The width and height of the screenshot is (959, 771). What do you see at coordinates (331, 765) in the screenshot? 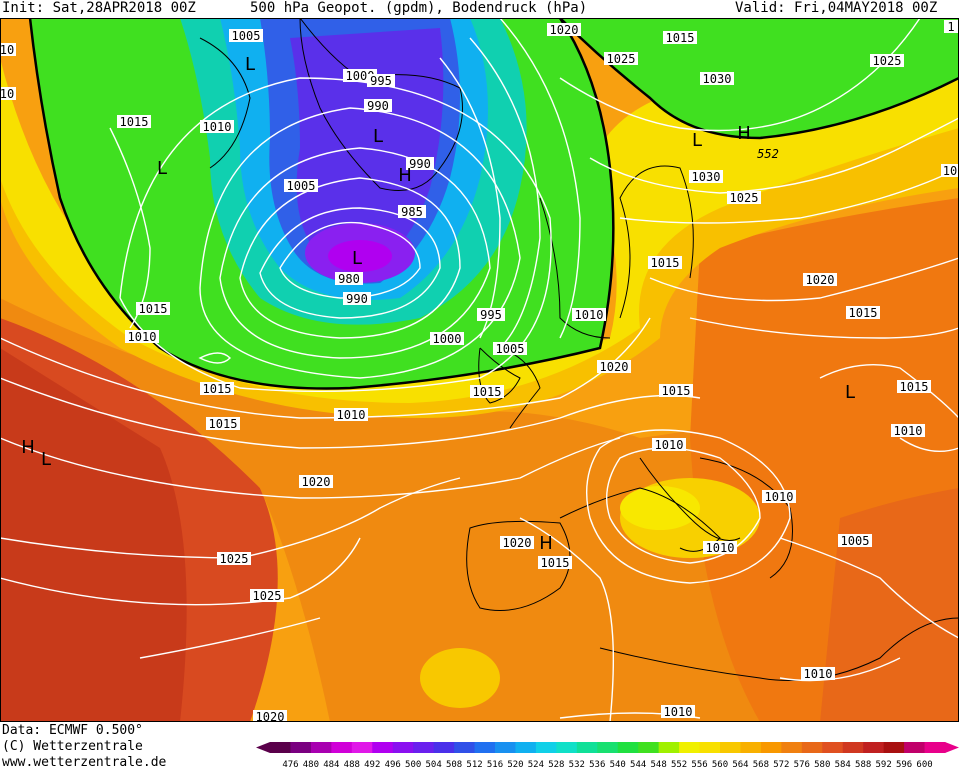
I see `scale-tick-label: 484` at bounding box center [331, 765].